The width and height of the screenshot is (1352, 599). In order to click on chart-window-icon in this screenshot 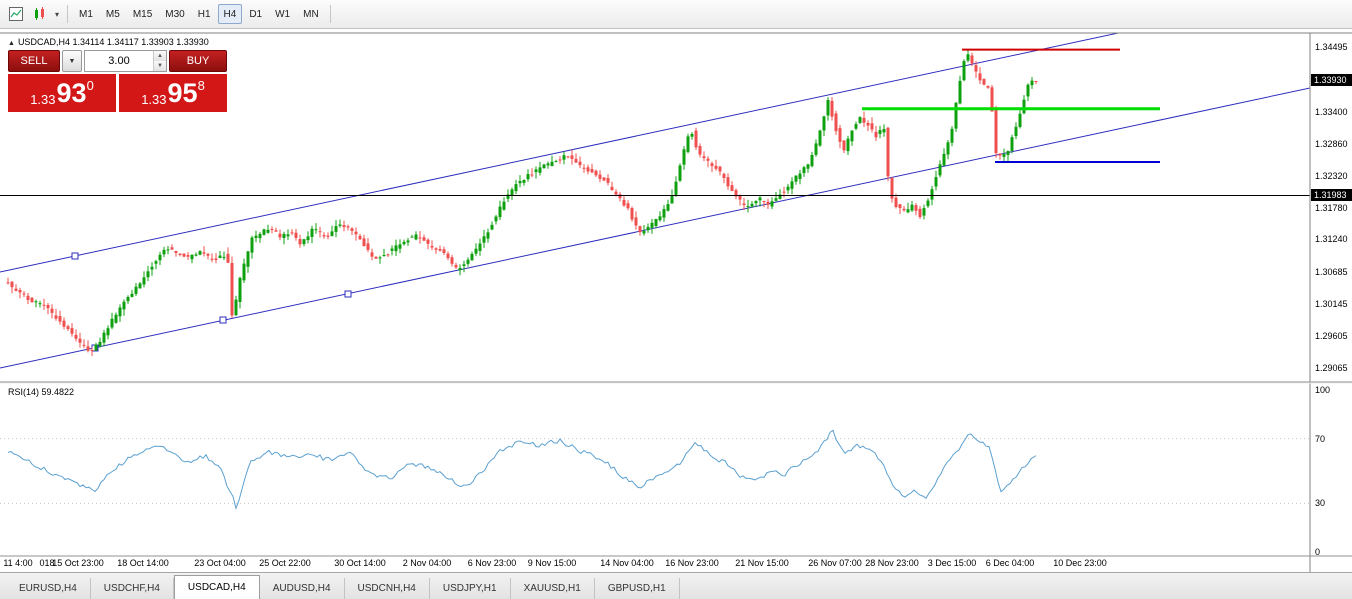, I will do `click(16, 14)`.